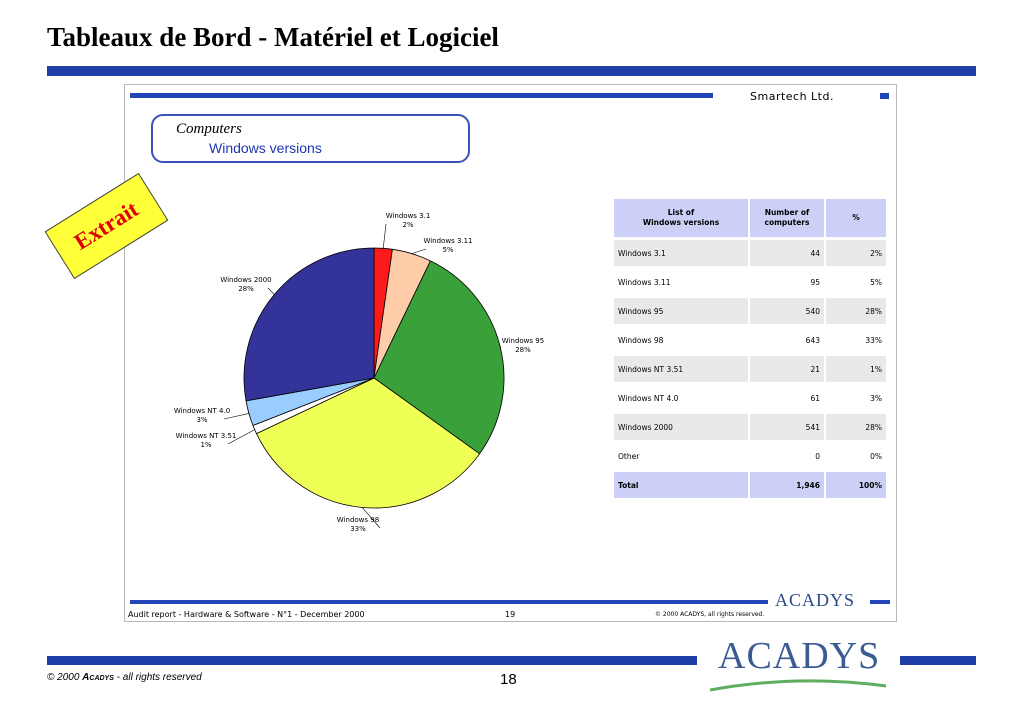  Describe the element at coordinates (523, 350) in the screenshot. I see `pie-percent-windows-95: 28%` at that location.